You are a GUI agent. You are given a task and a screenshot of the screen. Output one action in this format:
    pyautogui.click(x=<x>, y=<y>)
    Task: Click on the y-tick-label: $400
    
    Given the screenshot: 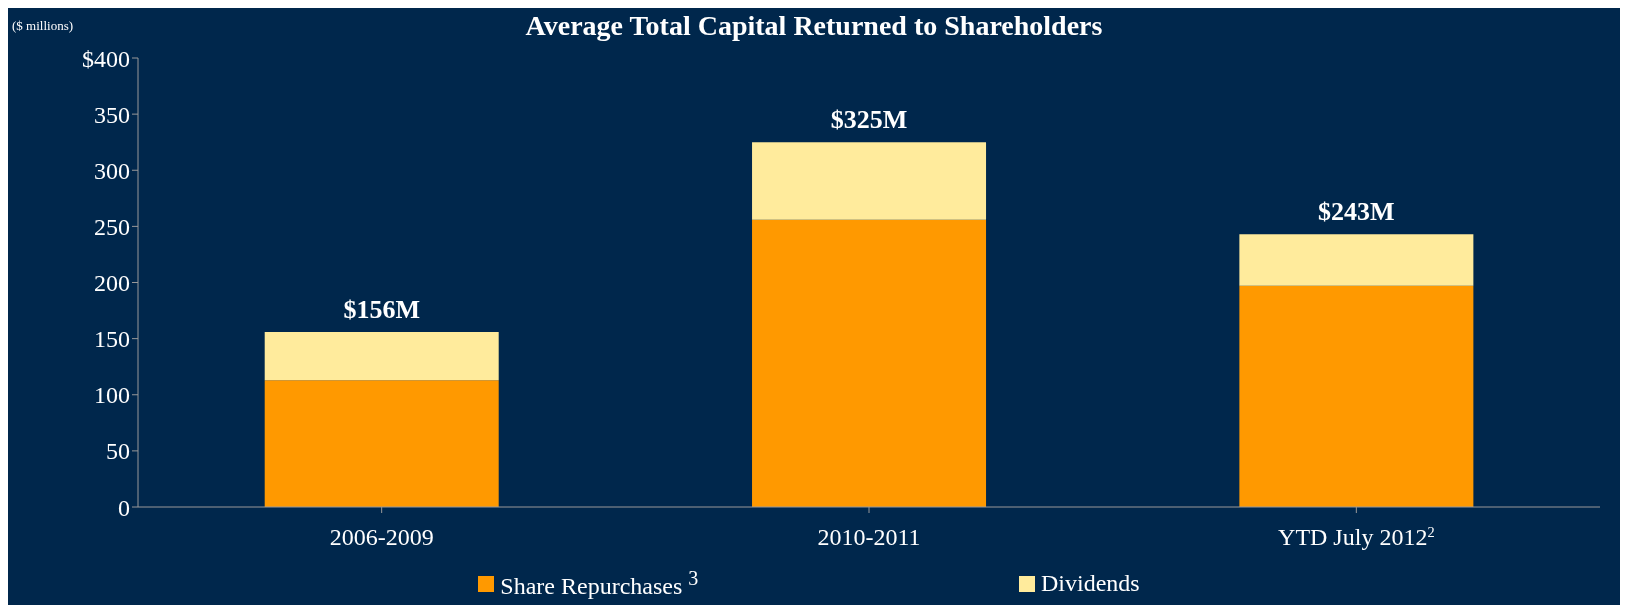 What is the action you would take?
    pyautogui.click(x=106, y=58)
    